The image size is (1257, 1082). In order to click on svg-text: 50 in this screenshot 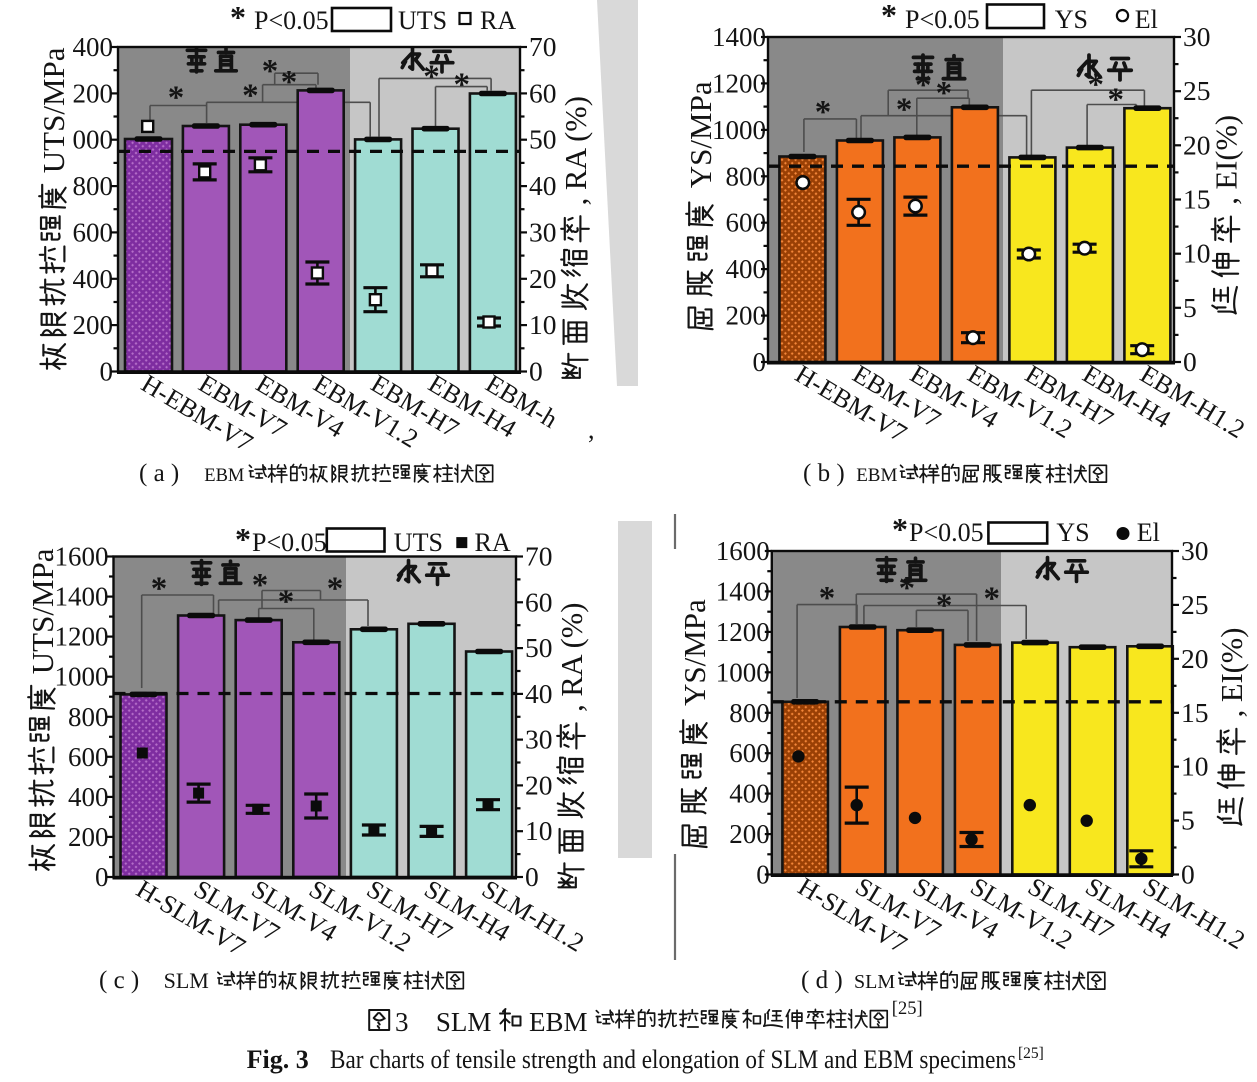, I will do `click(539, 647)`.